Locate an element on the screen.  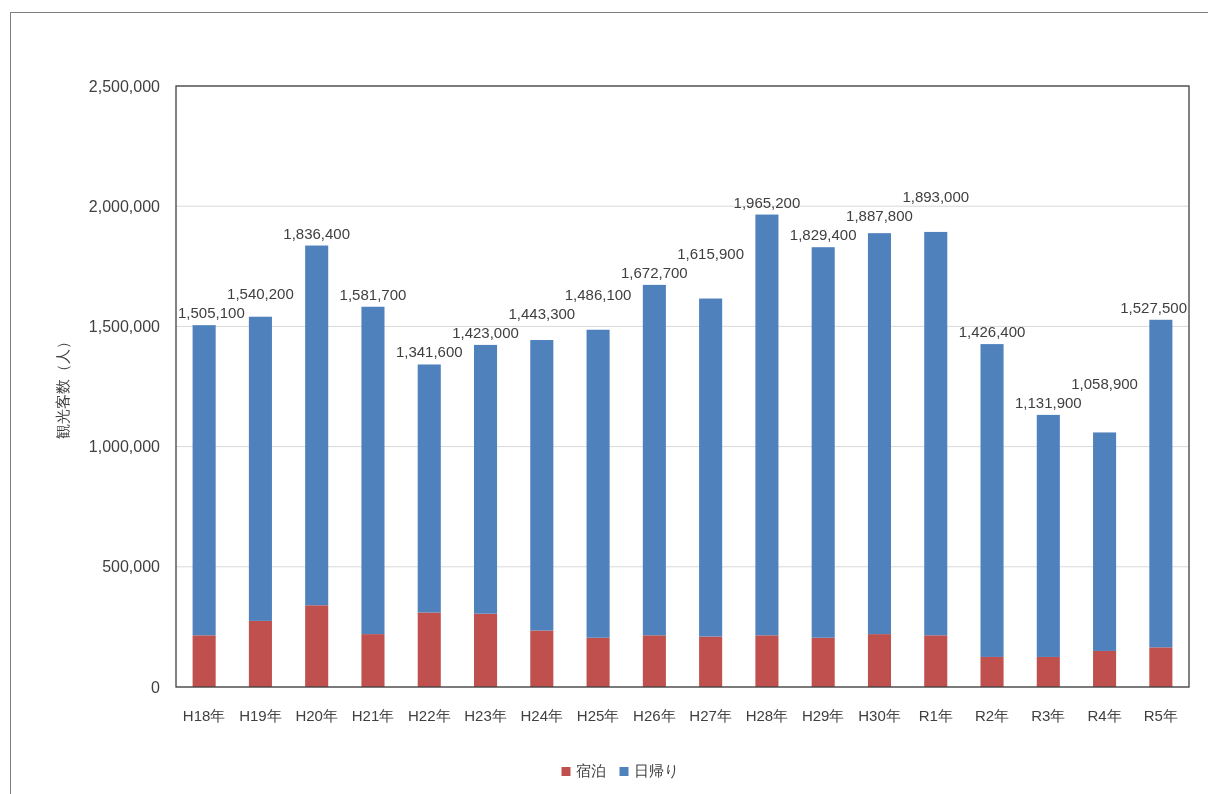
y-tick-label: 0 is located at coordinates (156, 687).